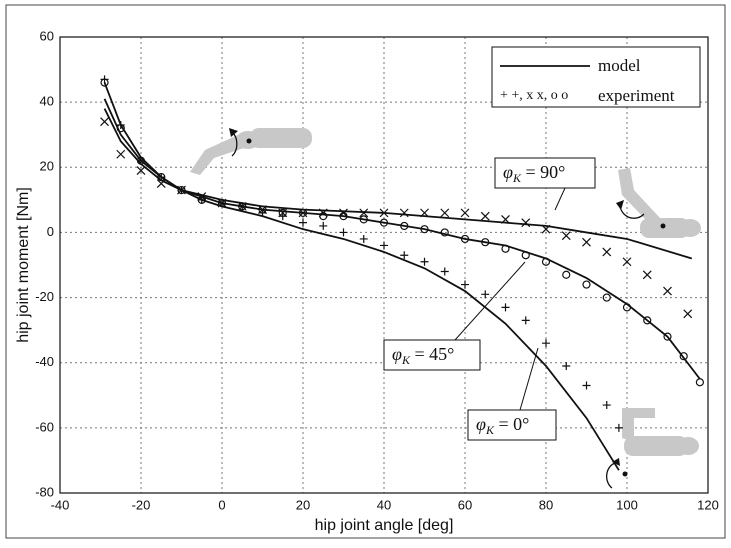  What do you see at coordinates (23, 265) in the screenshot?
I see `y-axis-title: hip joint moment [Nm]` at bounding box center [23, 265].